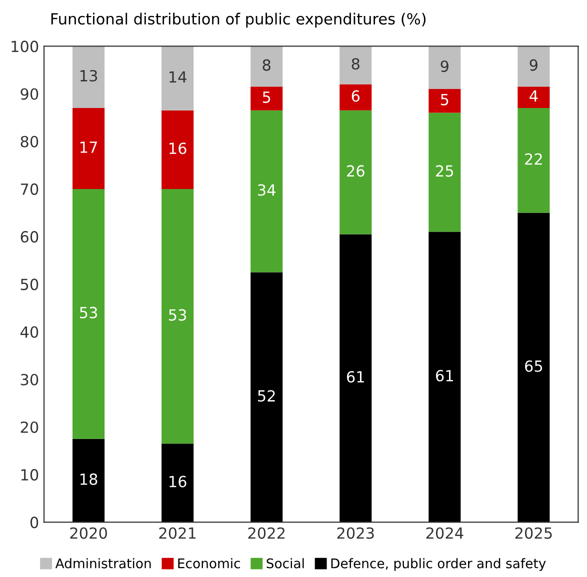 The image size is (587, 577). What do you see at coordinates (438, 564) in the screenshot?
I see `legend-label: Defence, public order and safety` at bounding box center [438, 564].